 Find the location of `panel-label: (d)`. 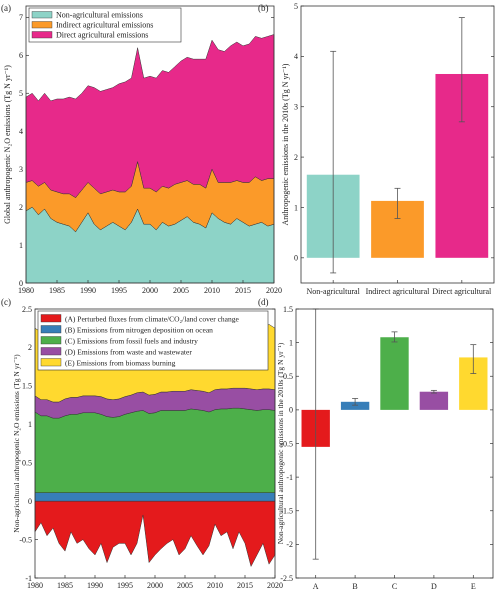

panel-label: (d) is located at coordinates (263, 302).